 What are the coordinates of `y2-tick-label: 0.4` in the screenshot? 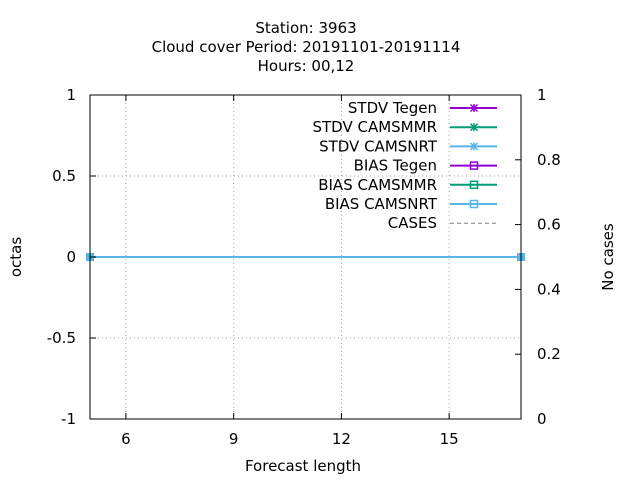 It's located at (549, 289).